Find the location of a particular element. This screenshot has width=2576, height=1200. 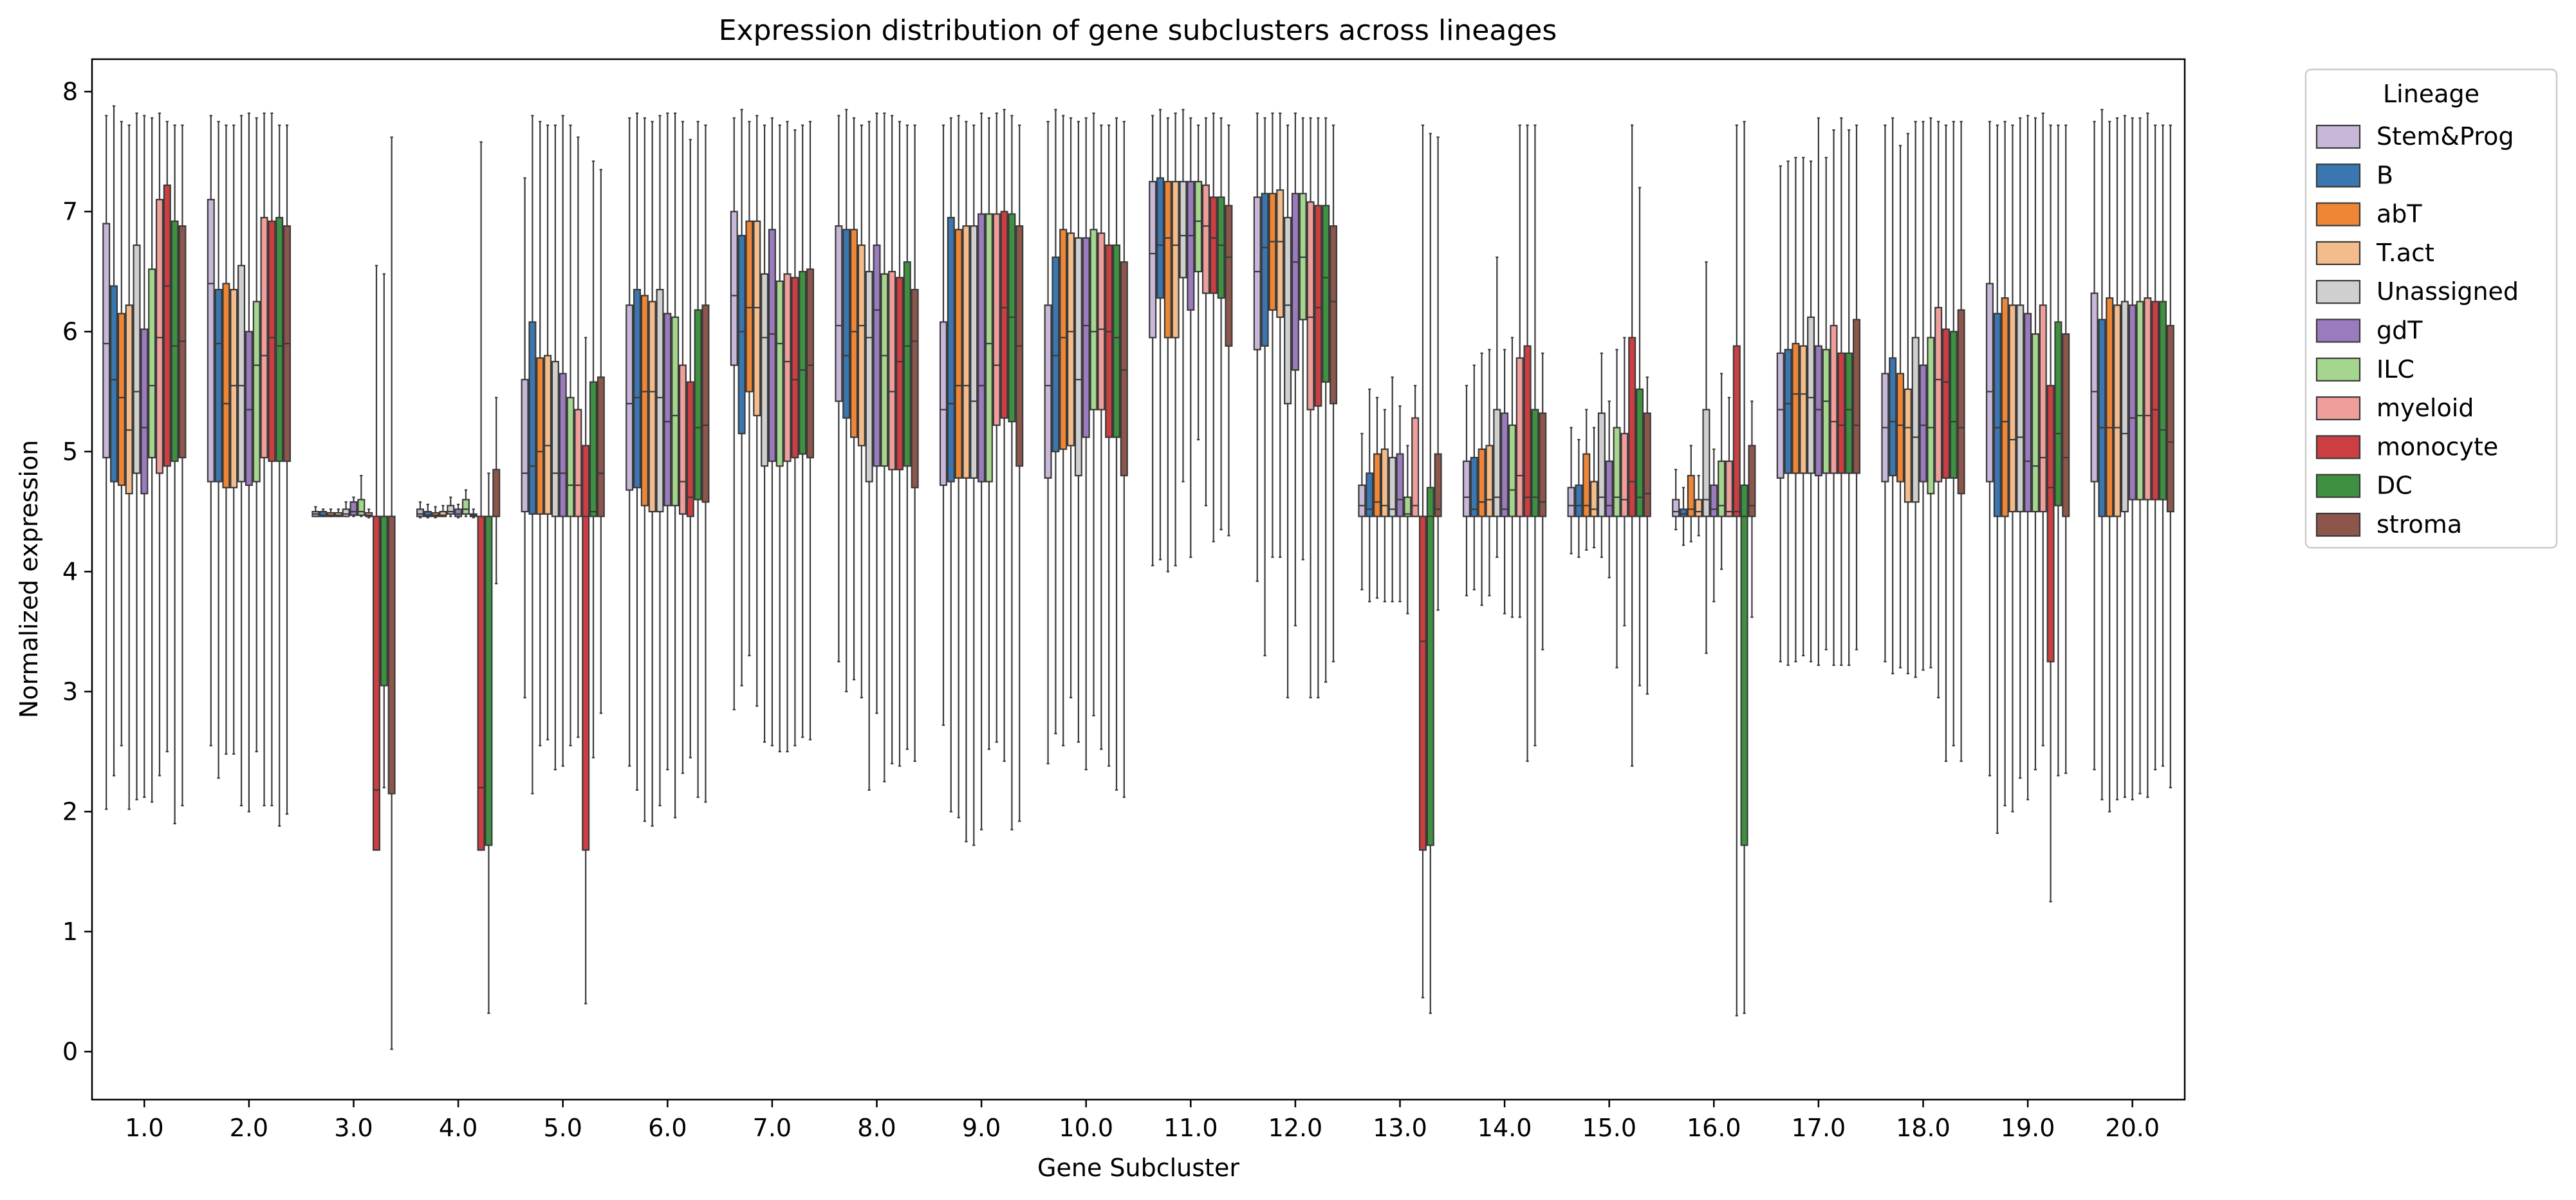

legend-box is located at coordinates (2431, 308).